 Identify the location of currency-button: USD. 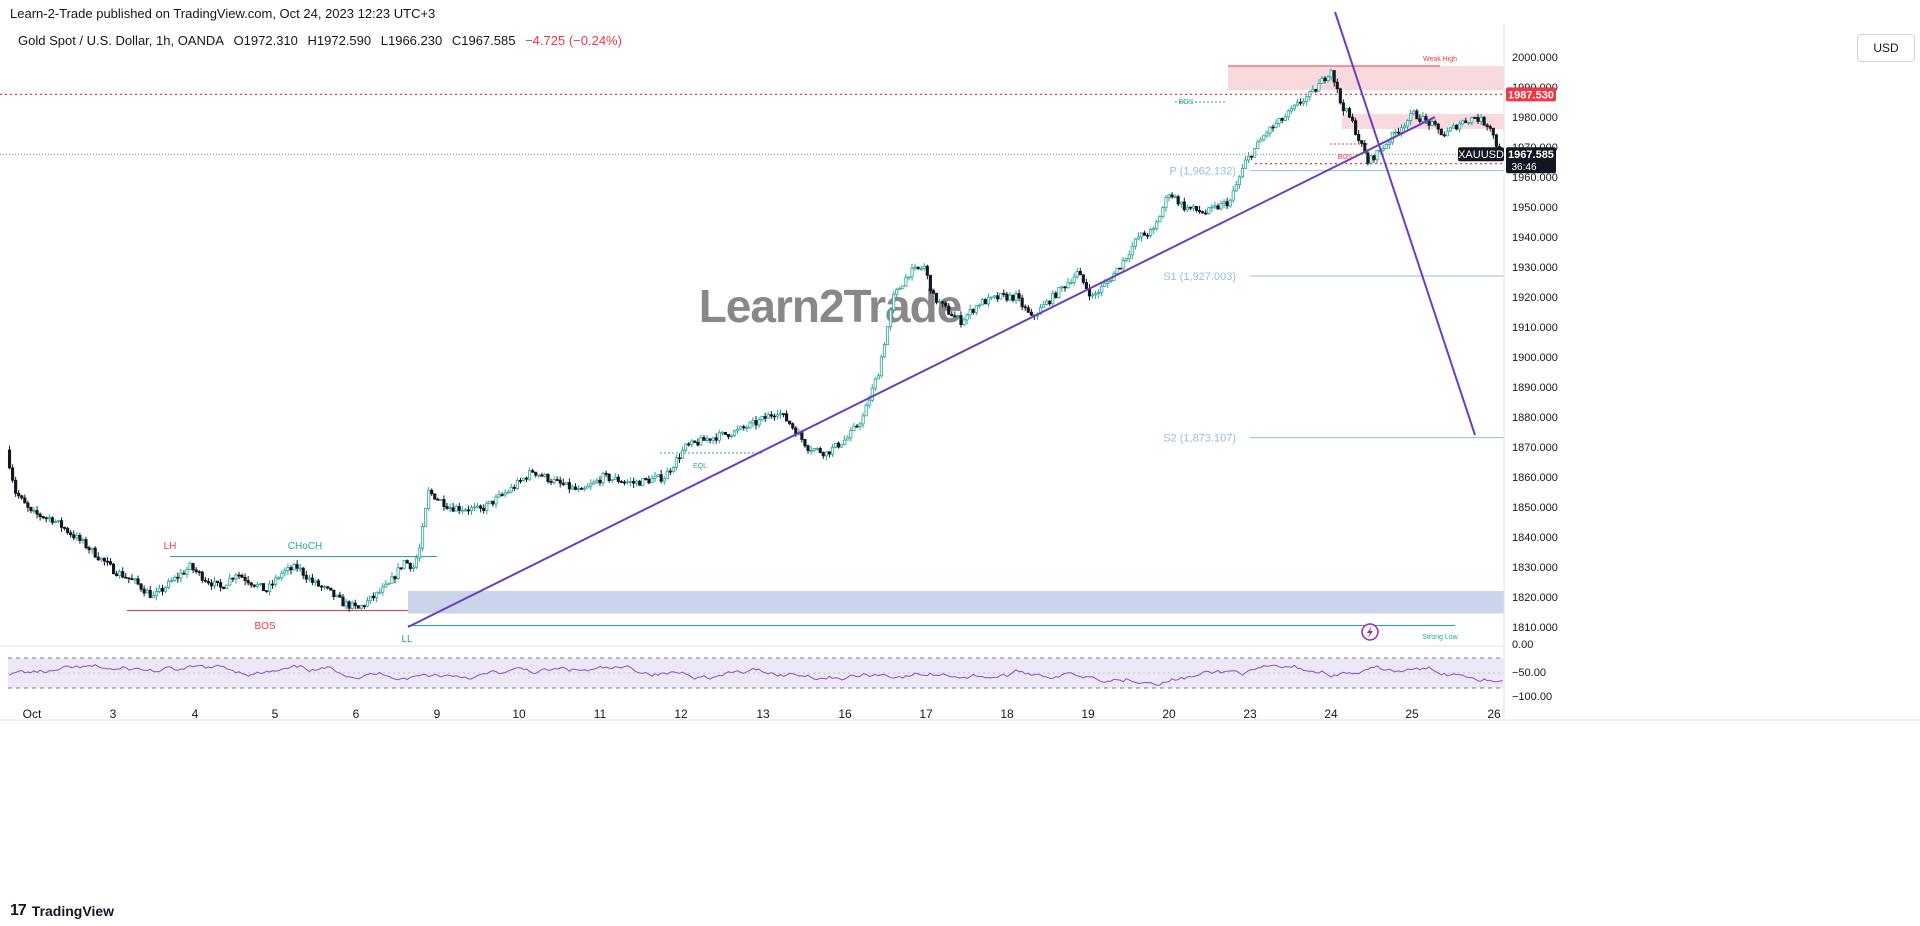
(1886, 48).